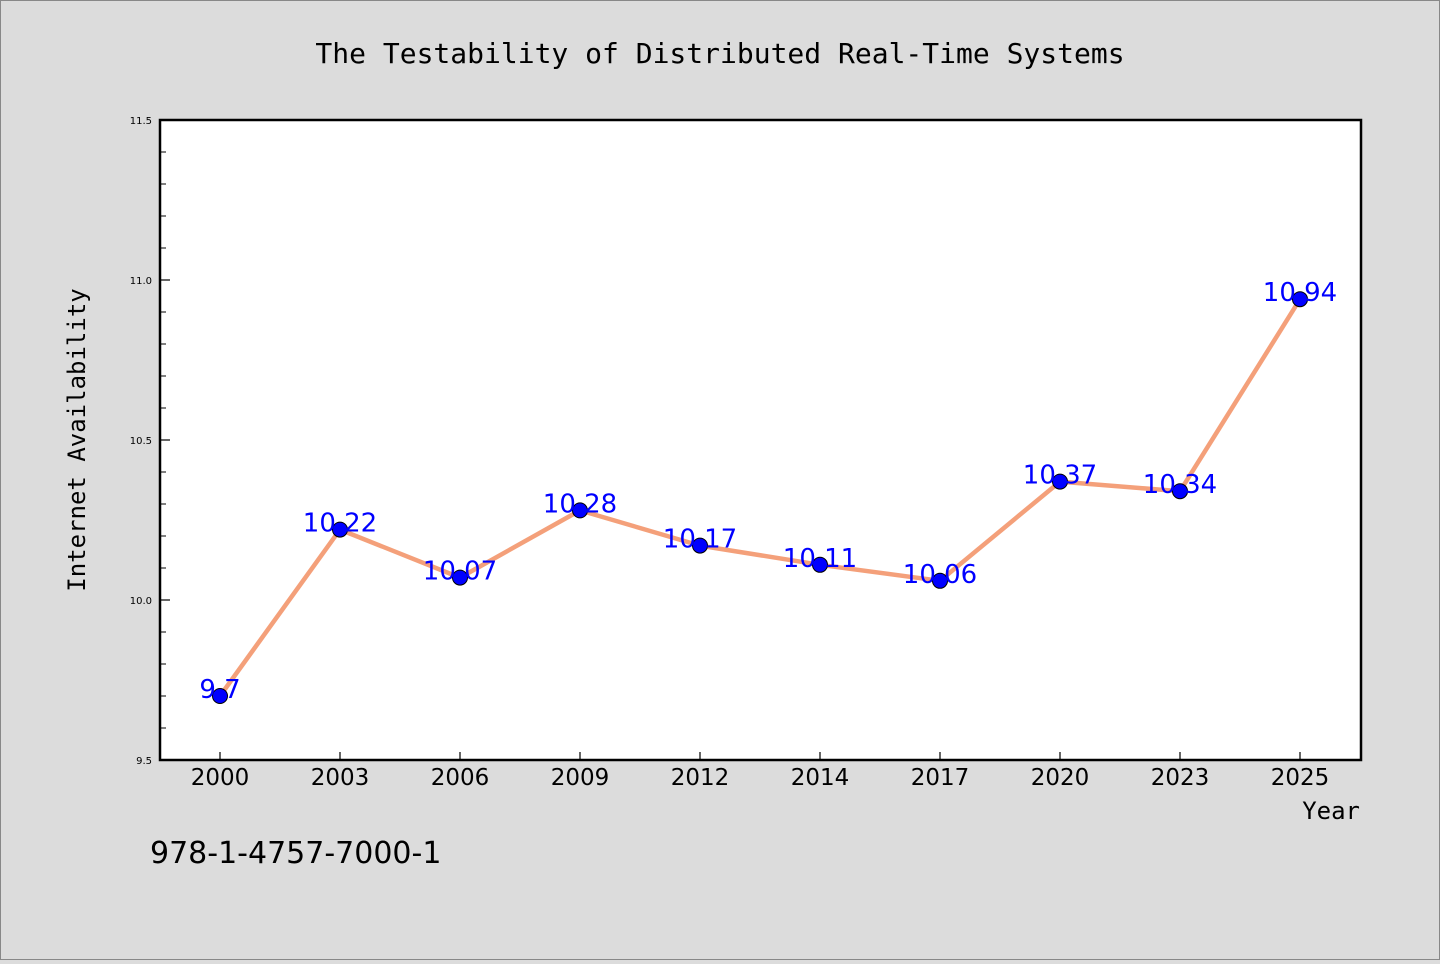 The height and width of the screenshot is (964, 1440). I want to click on data-label: 10.06, so click(940, 575).